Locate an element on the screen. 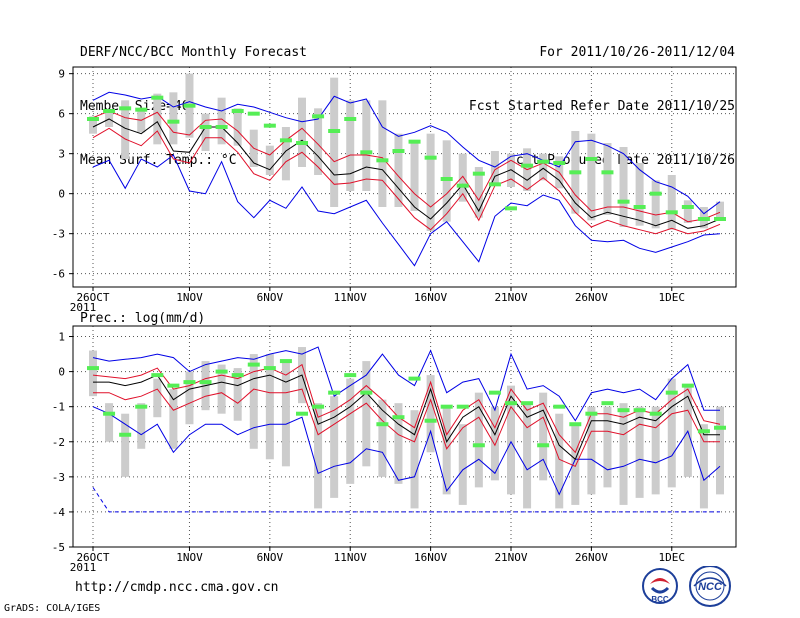 The image size is (800, 618). series-min-line is located at coordinates (406, 210).